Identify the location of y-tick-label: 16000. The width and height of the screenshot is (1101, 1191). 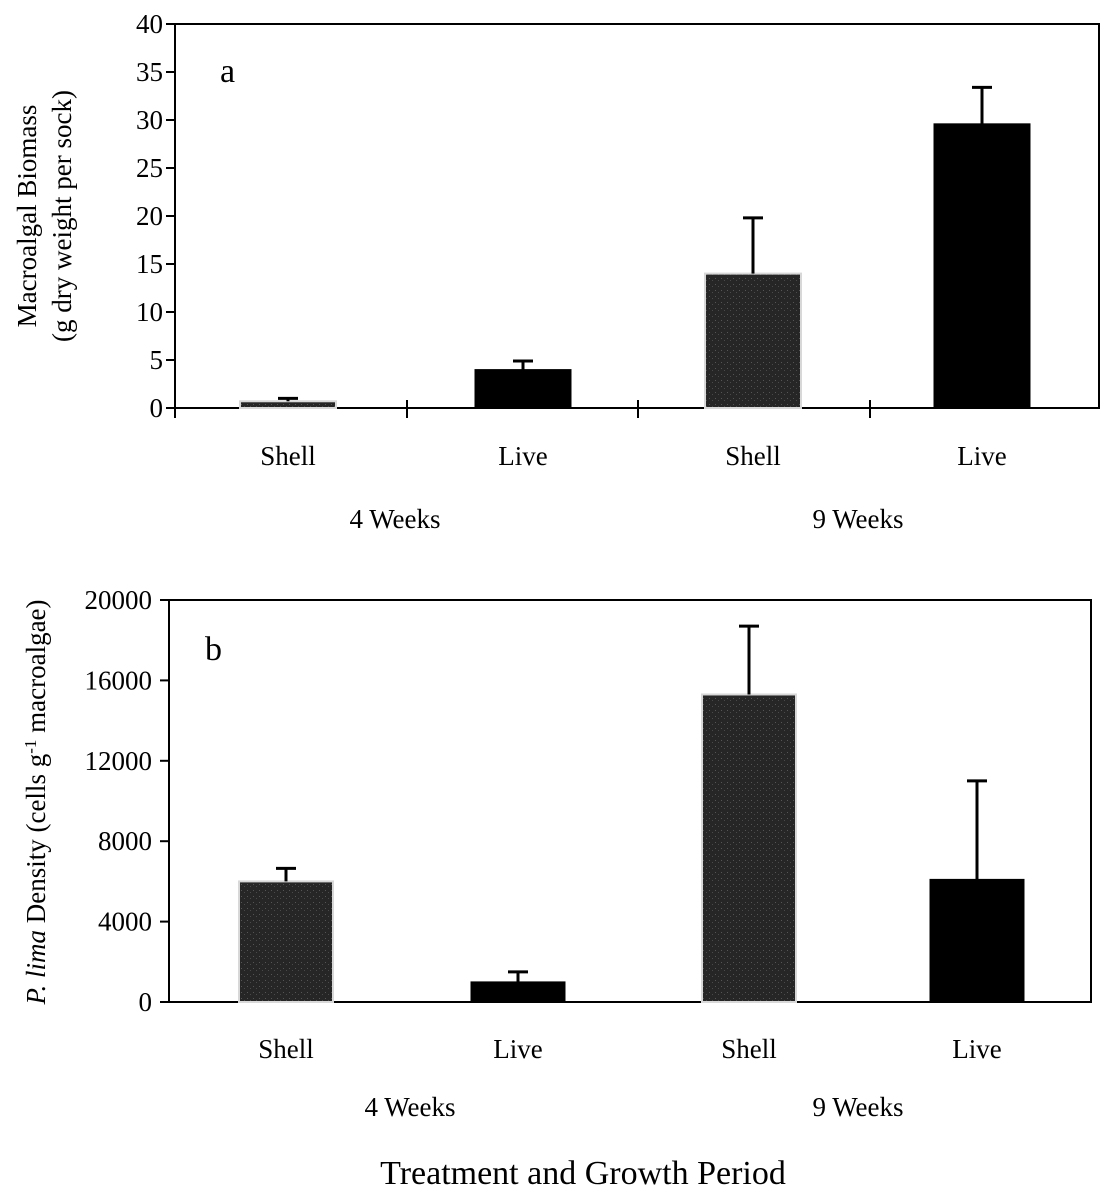
(119, 680).